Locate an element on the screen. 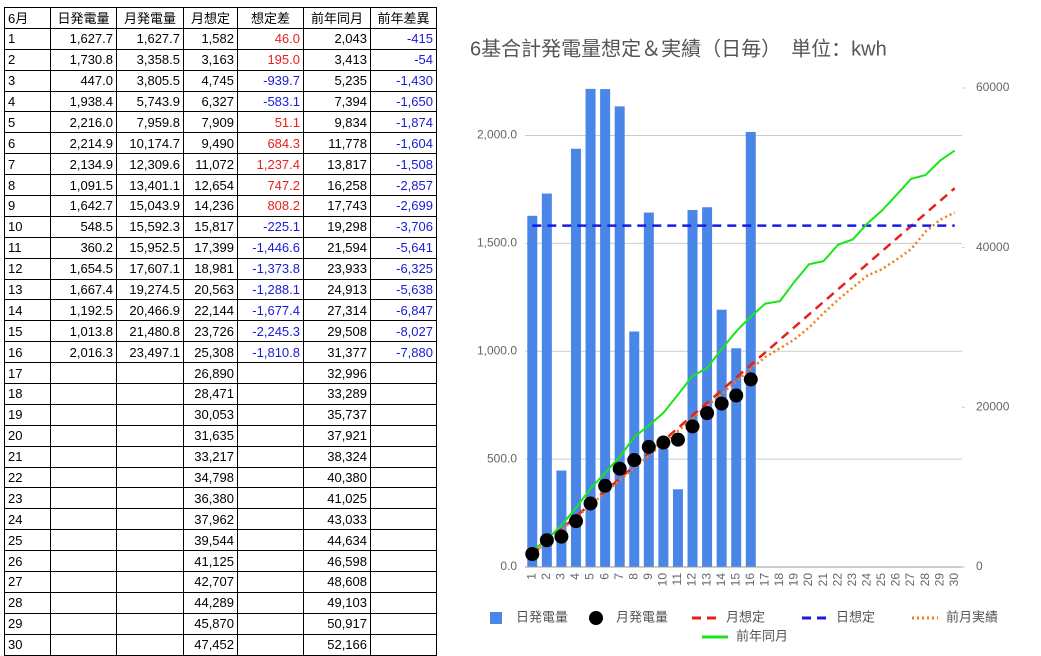  table-cell: 12,654 is located at coordinates (210, 185).